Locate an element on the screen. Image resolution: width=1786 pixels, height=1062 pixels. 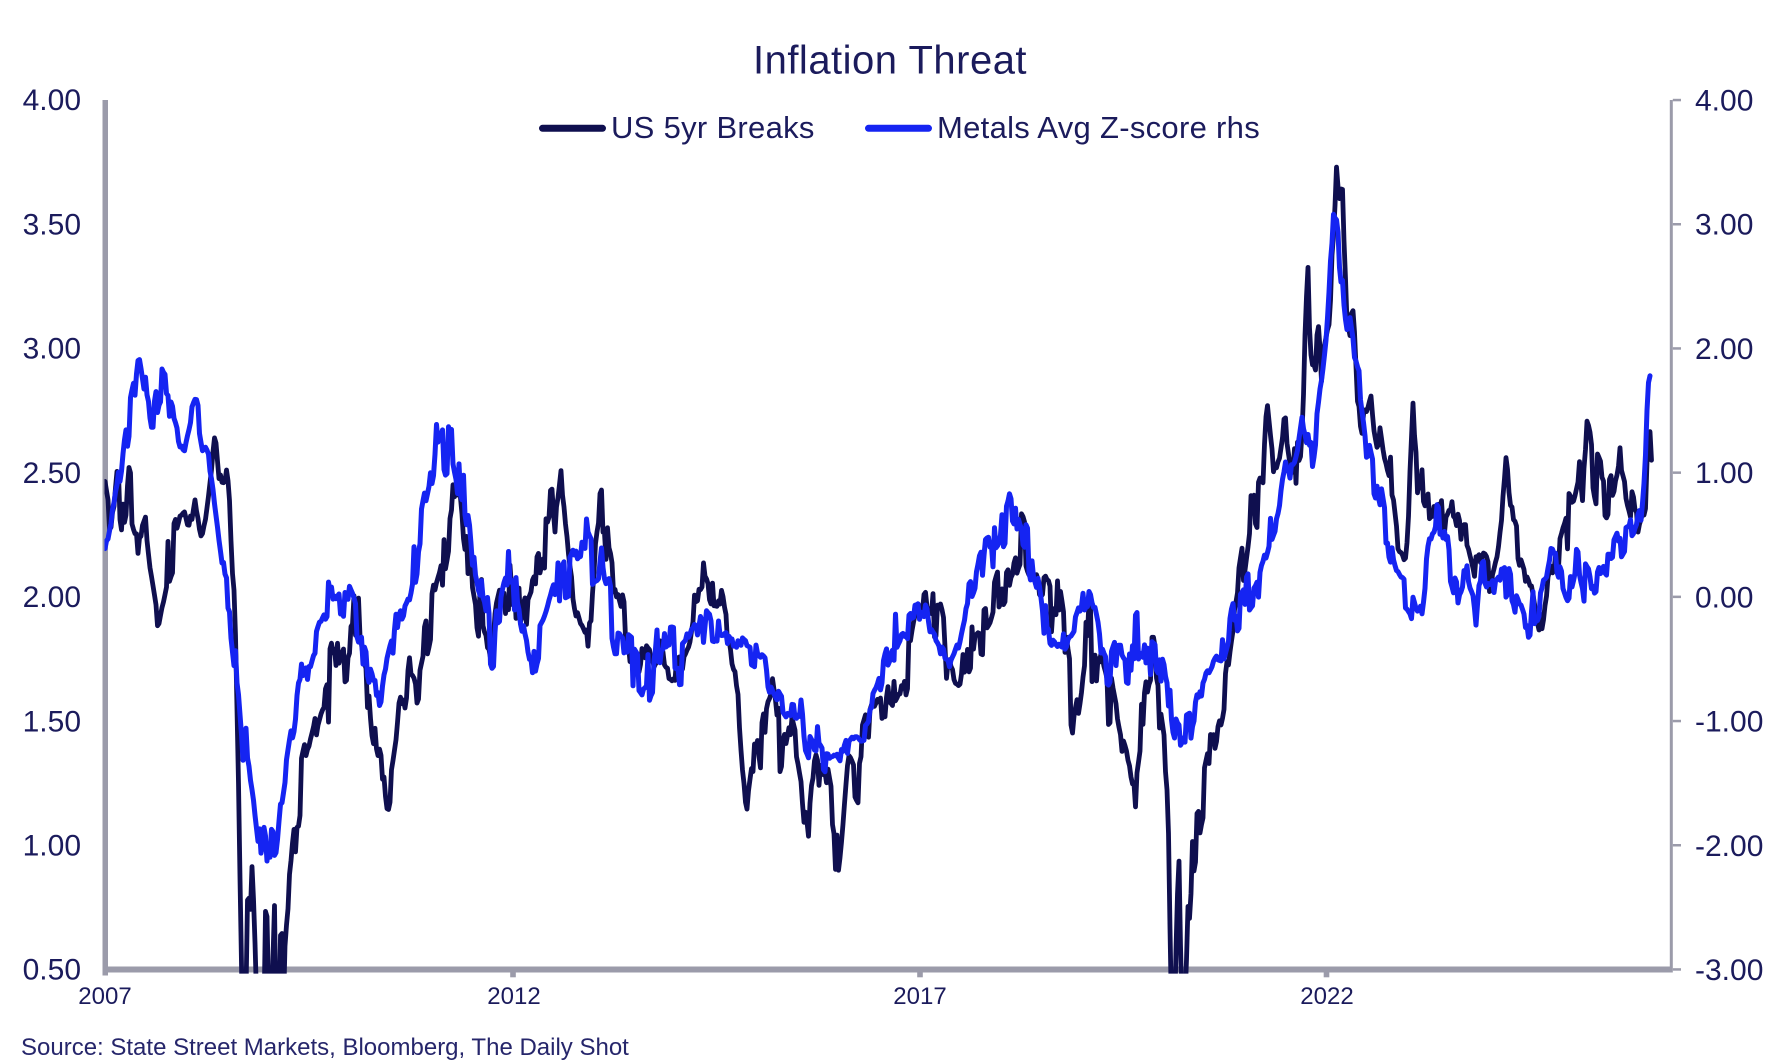
svg-text: 2017 is located at coordinates (919, 996).